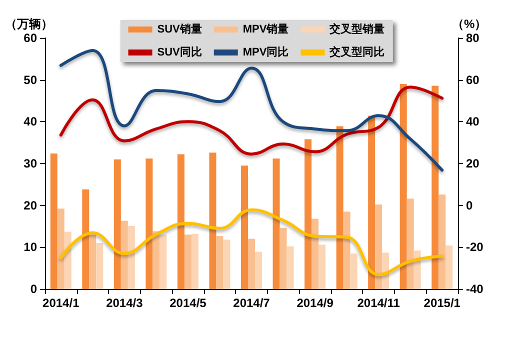 The width and height of the screenshot is (513, 341). I want to click on legend-label: 交叉型销量, so click(356, 29).